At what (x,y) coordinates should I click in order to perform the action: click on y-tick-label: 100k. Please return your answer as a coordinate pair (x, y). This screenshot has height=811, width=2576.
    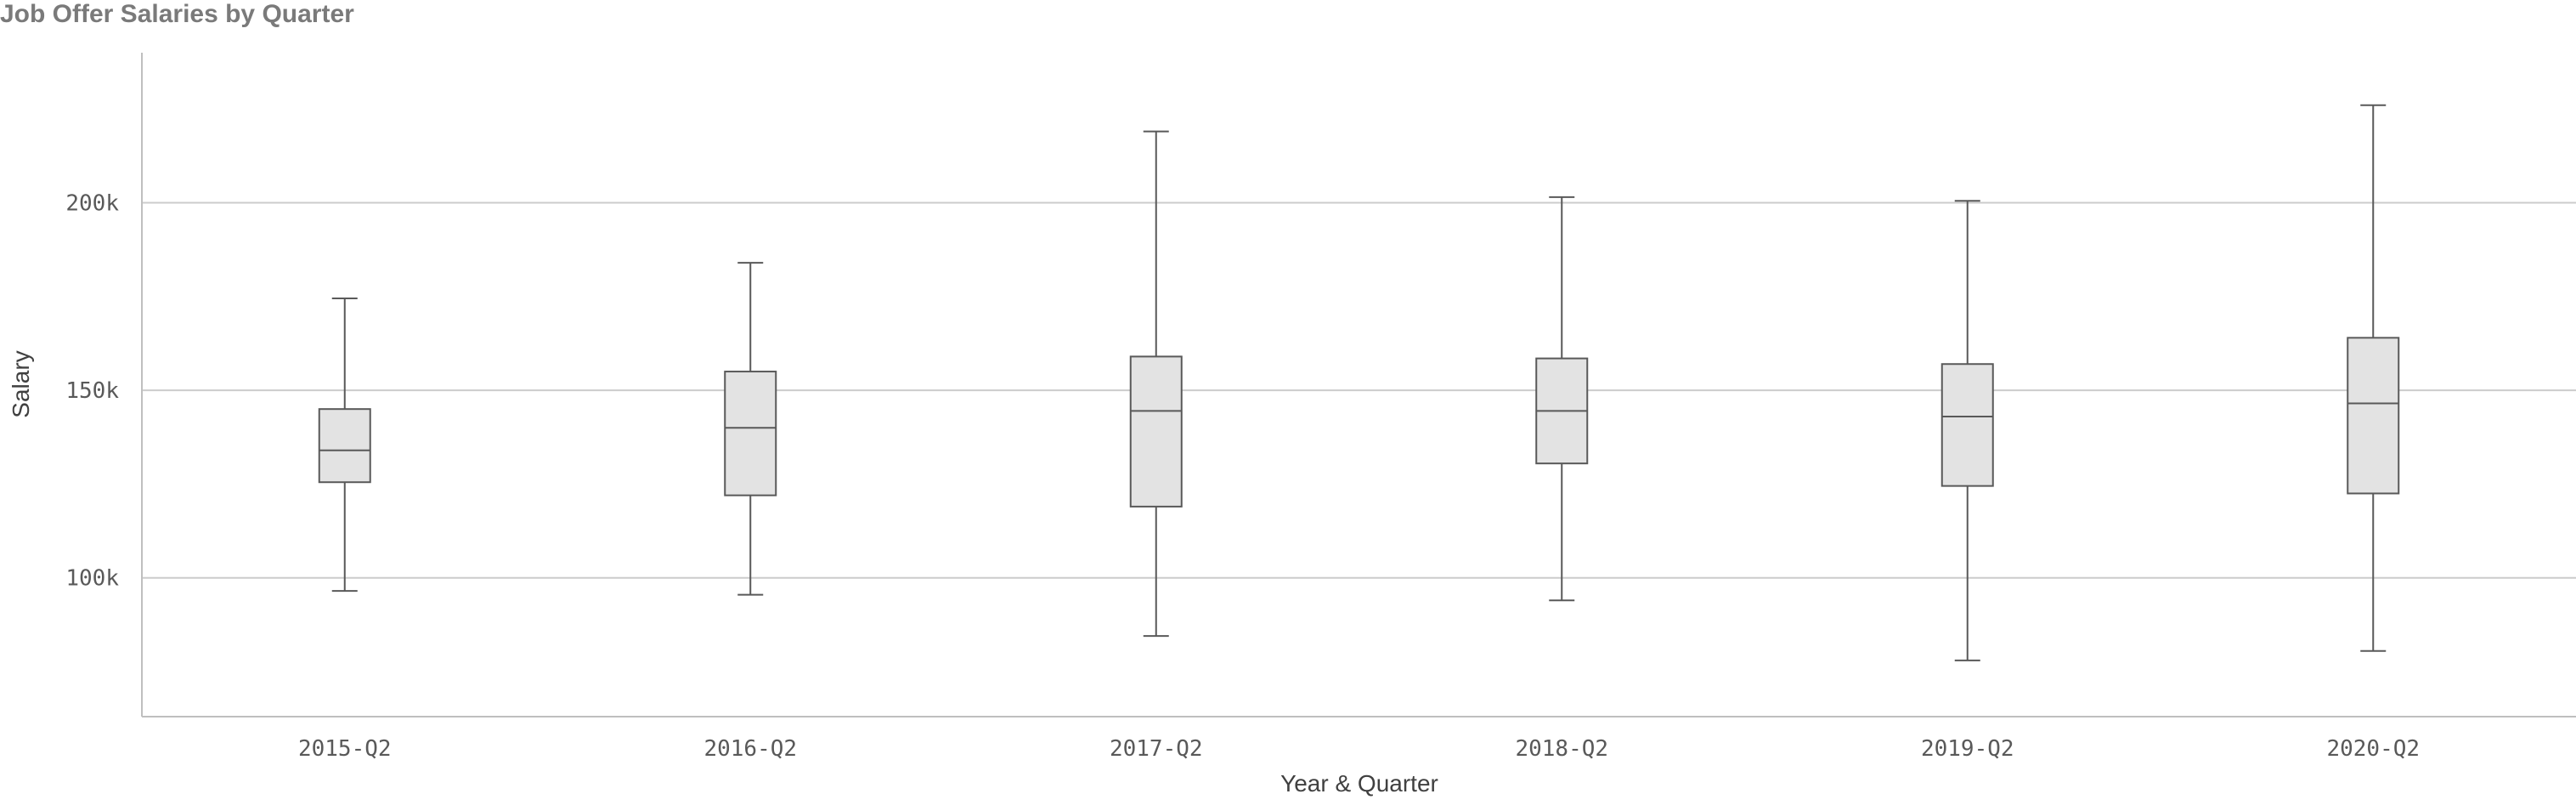
    Looking at the image, I should click on (92, 579).